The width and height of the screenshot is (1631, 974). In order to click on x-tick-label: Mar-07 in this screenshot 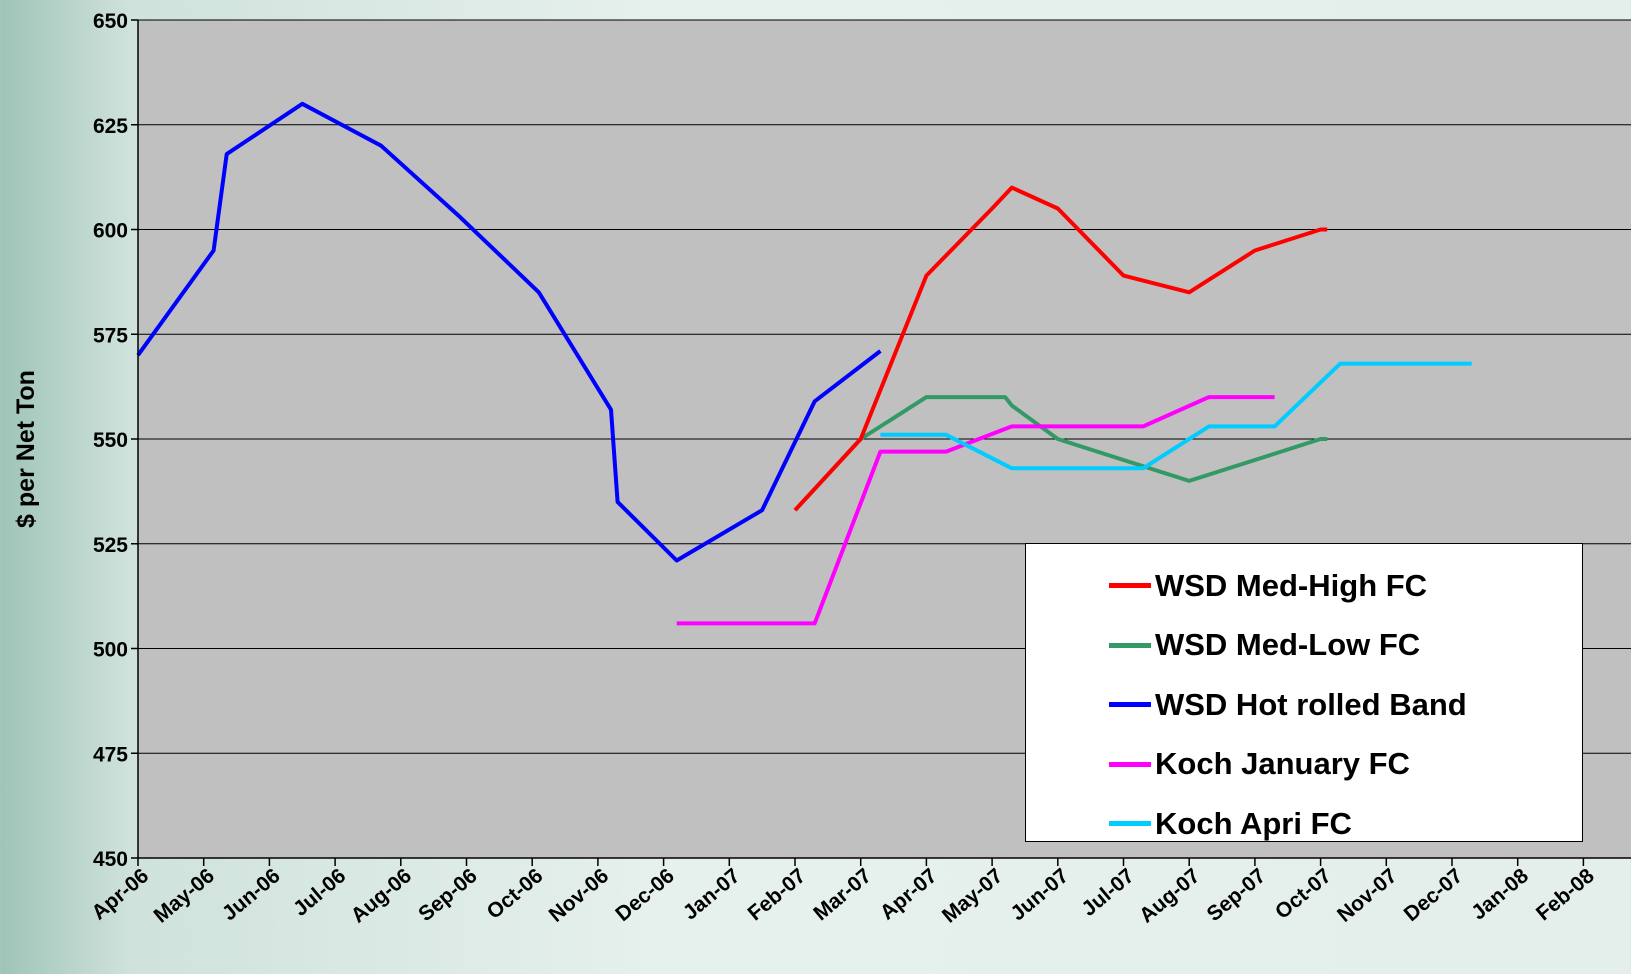, I will do `click(842, 894)`.